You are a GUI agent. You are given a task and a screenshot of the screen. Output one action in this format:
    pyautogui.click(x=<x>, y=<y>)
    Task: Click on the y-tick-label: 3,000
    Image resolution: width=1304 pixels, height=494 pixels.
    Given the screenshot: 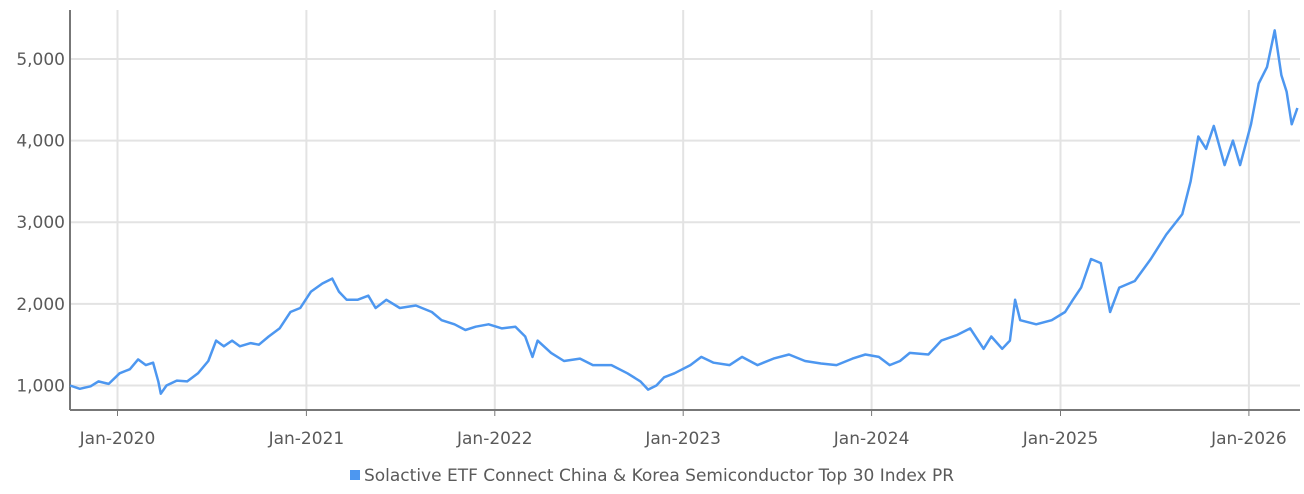 What is the action you would take?
    pyautogui.click(x=40, y=223)
    